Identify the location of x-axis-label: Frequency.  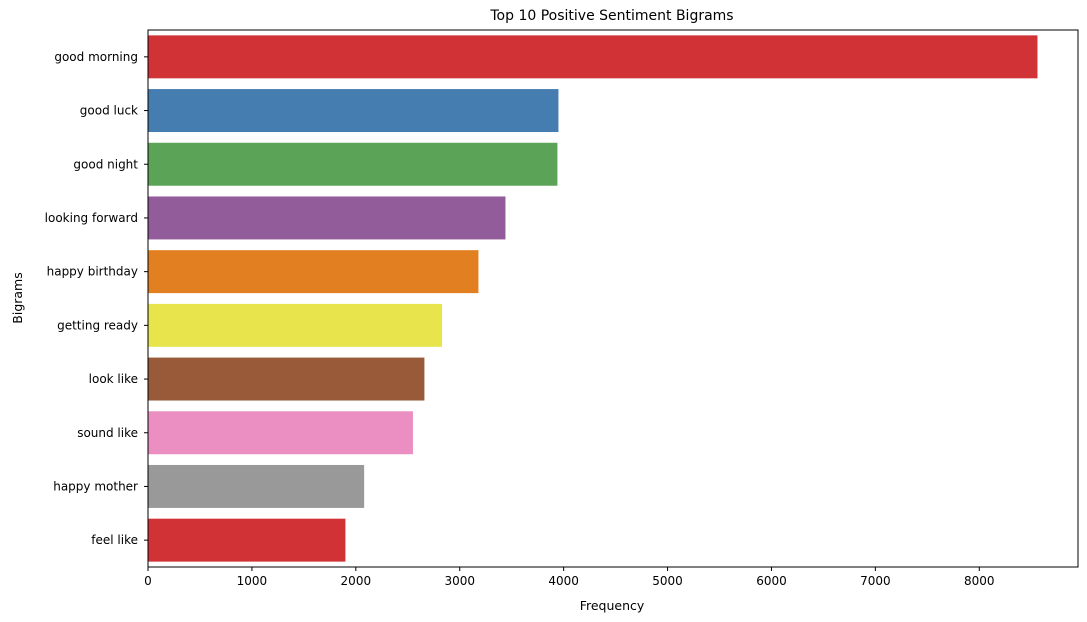
(612, 605).